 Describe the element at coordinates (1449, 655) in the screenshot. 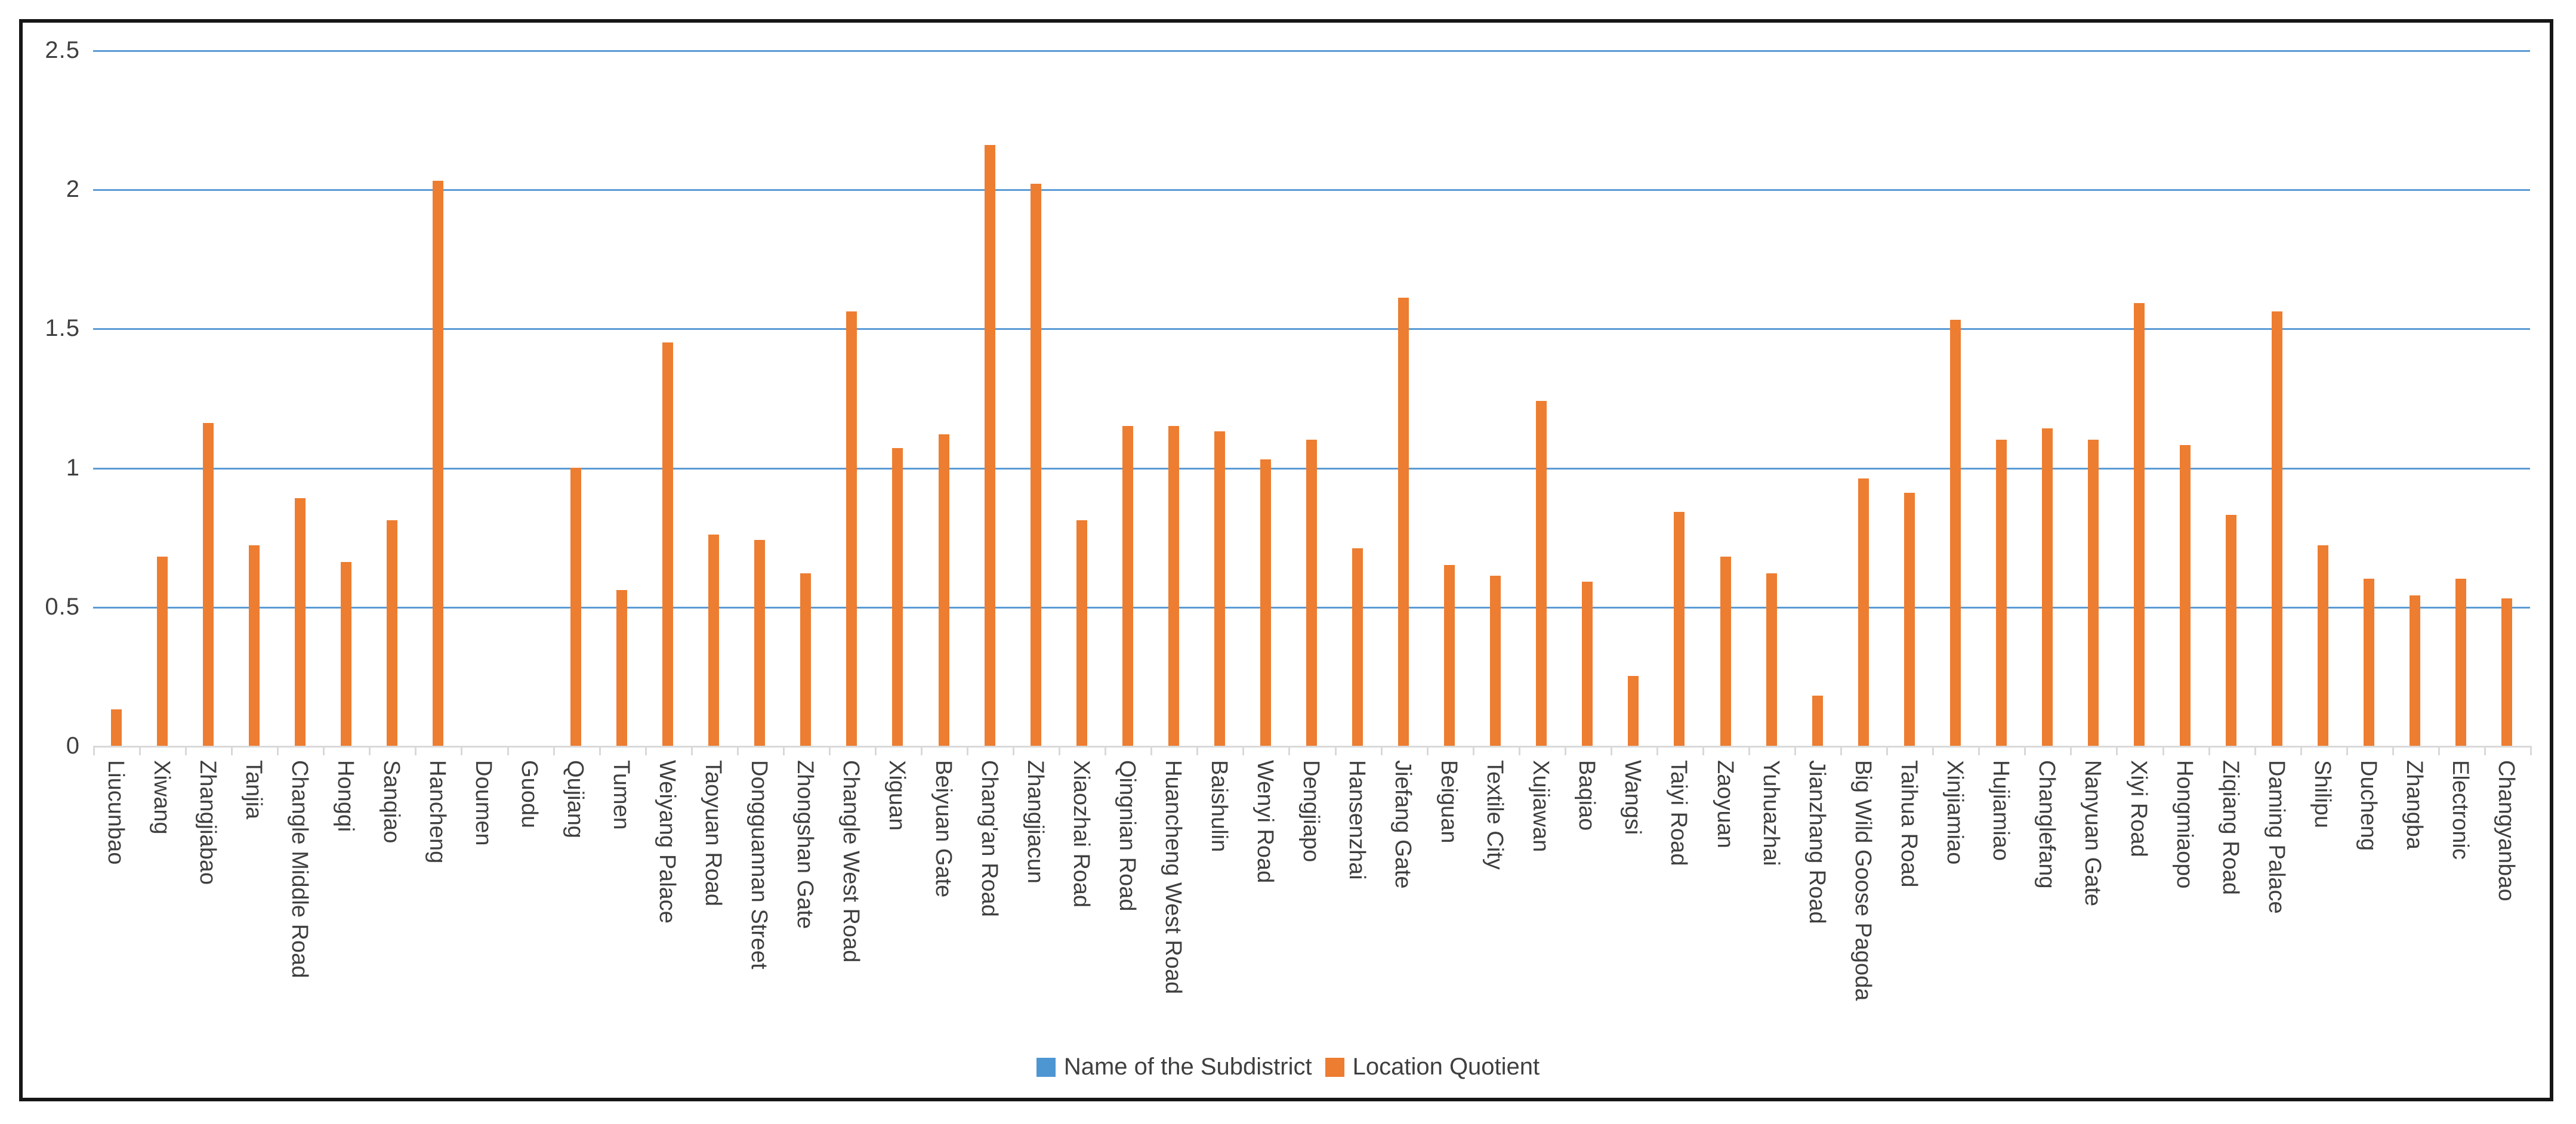

I see `bar-beiguan` at that location.